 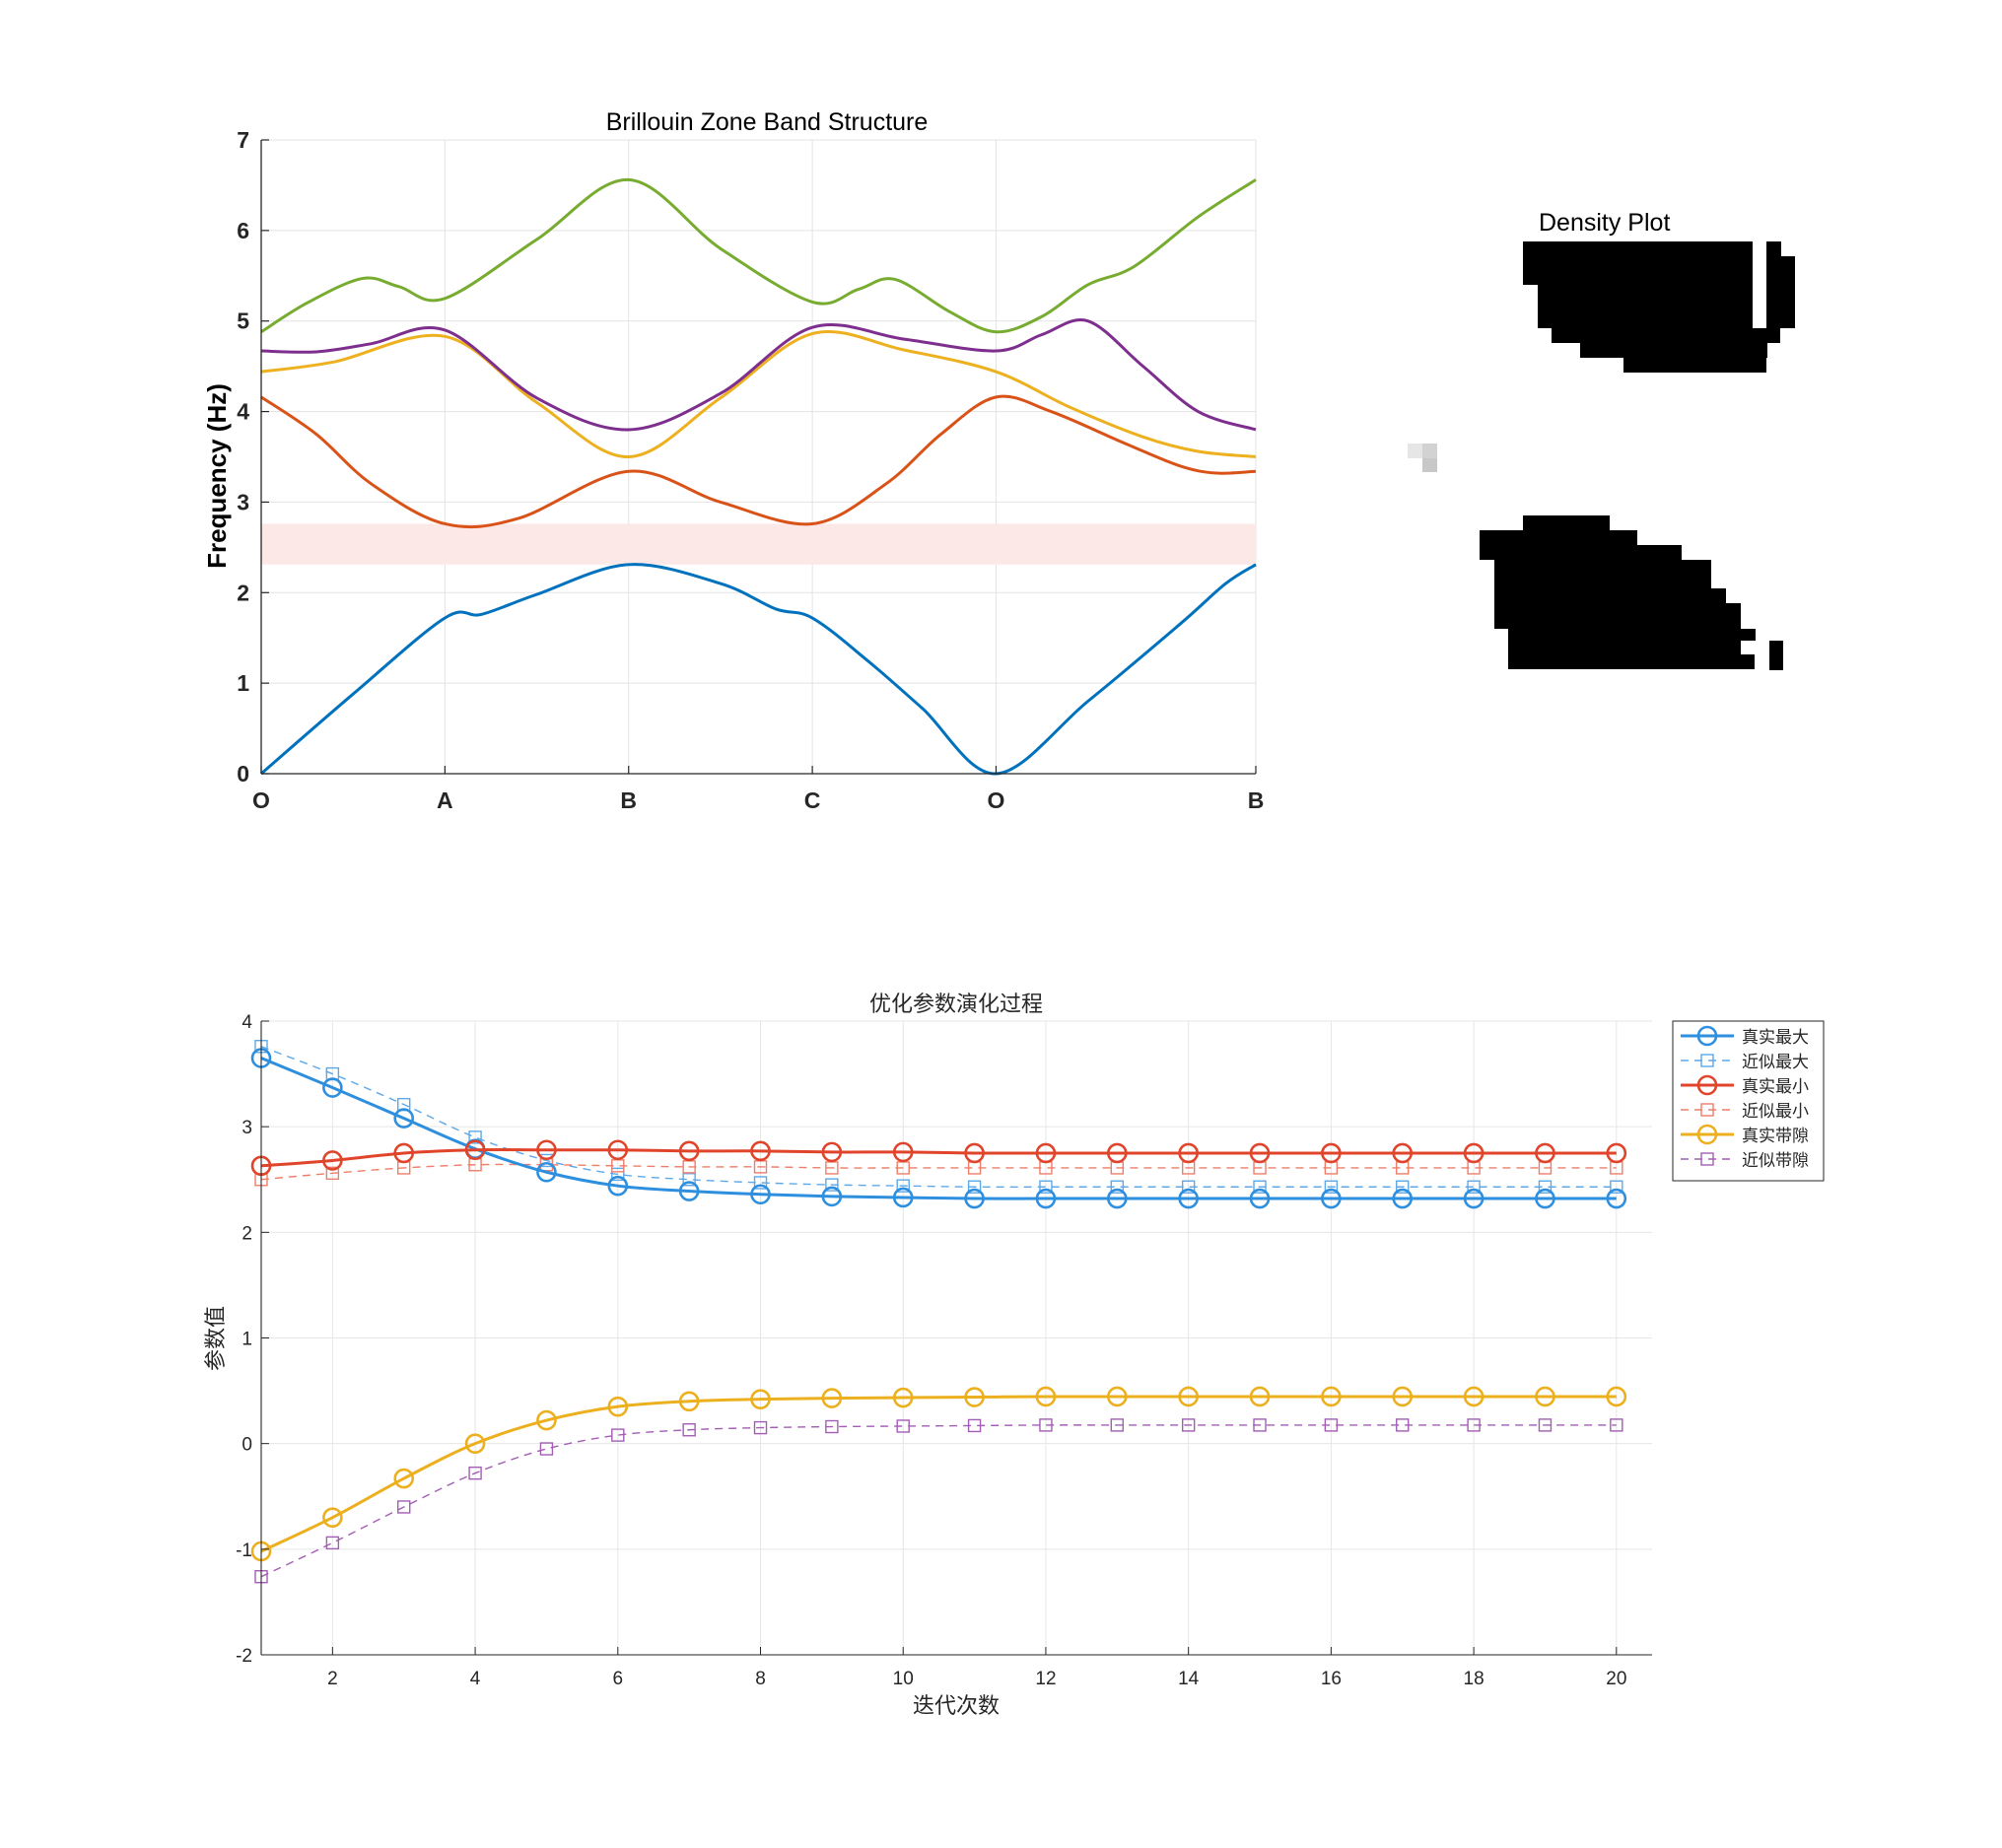 What do you see at coordinates (247, 1128) in the screenshot?
I see `opt-y-tick-label: 3` at bounding box center [247, 1128].